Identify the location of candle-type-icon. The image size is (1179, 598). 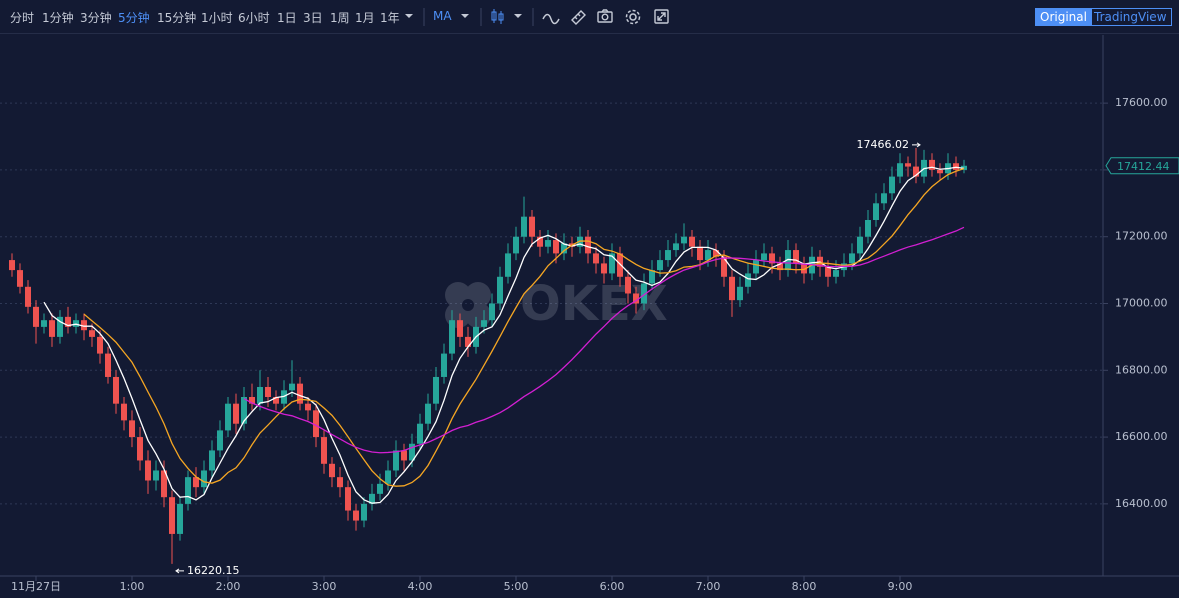
(497, 16).